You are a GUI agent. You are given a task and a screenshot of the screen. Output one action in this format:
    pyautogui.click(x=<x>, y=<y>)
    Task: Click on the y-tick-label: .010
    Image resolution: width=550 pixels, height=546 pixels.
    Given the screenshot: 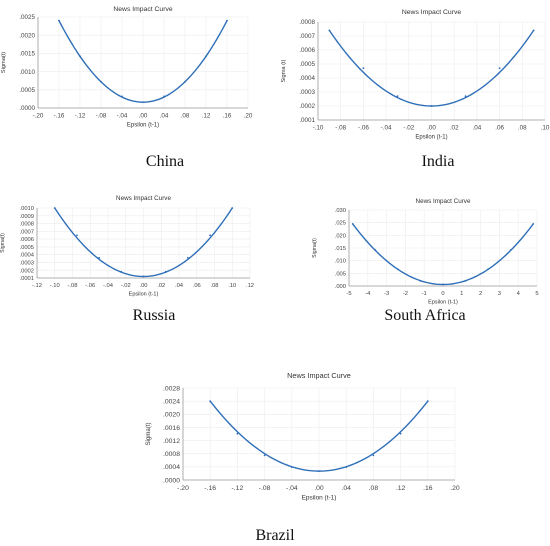 What is the action you would take?
    pyautogui.click(x=340, y=262)
    